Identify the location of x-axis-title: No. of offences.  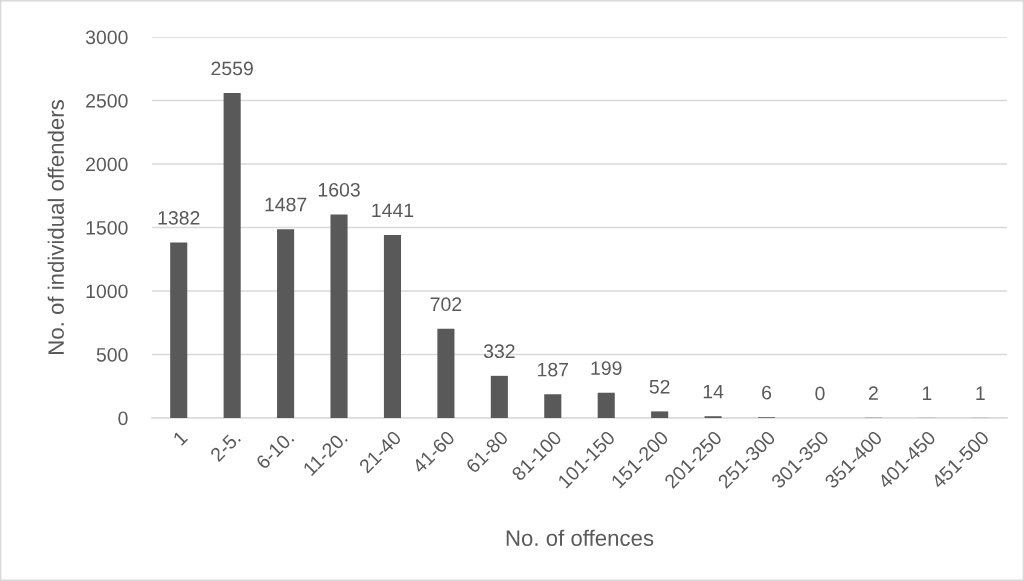
(580, 537).